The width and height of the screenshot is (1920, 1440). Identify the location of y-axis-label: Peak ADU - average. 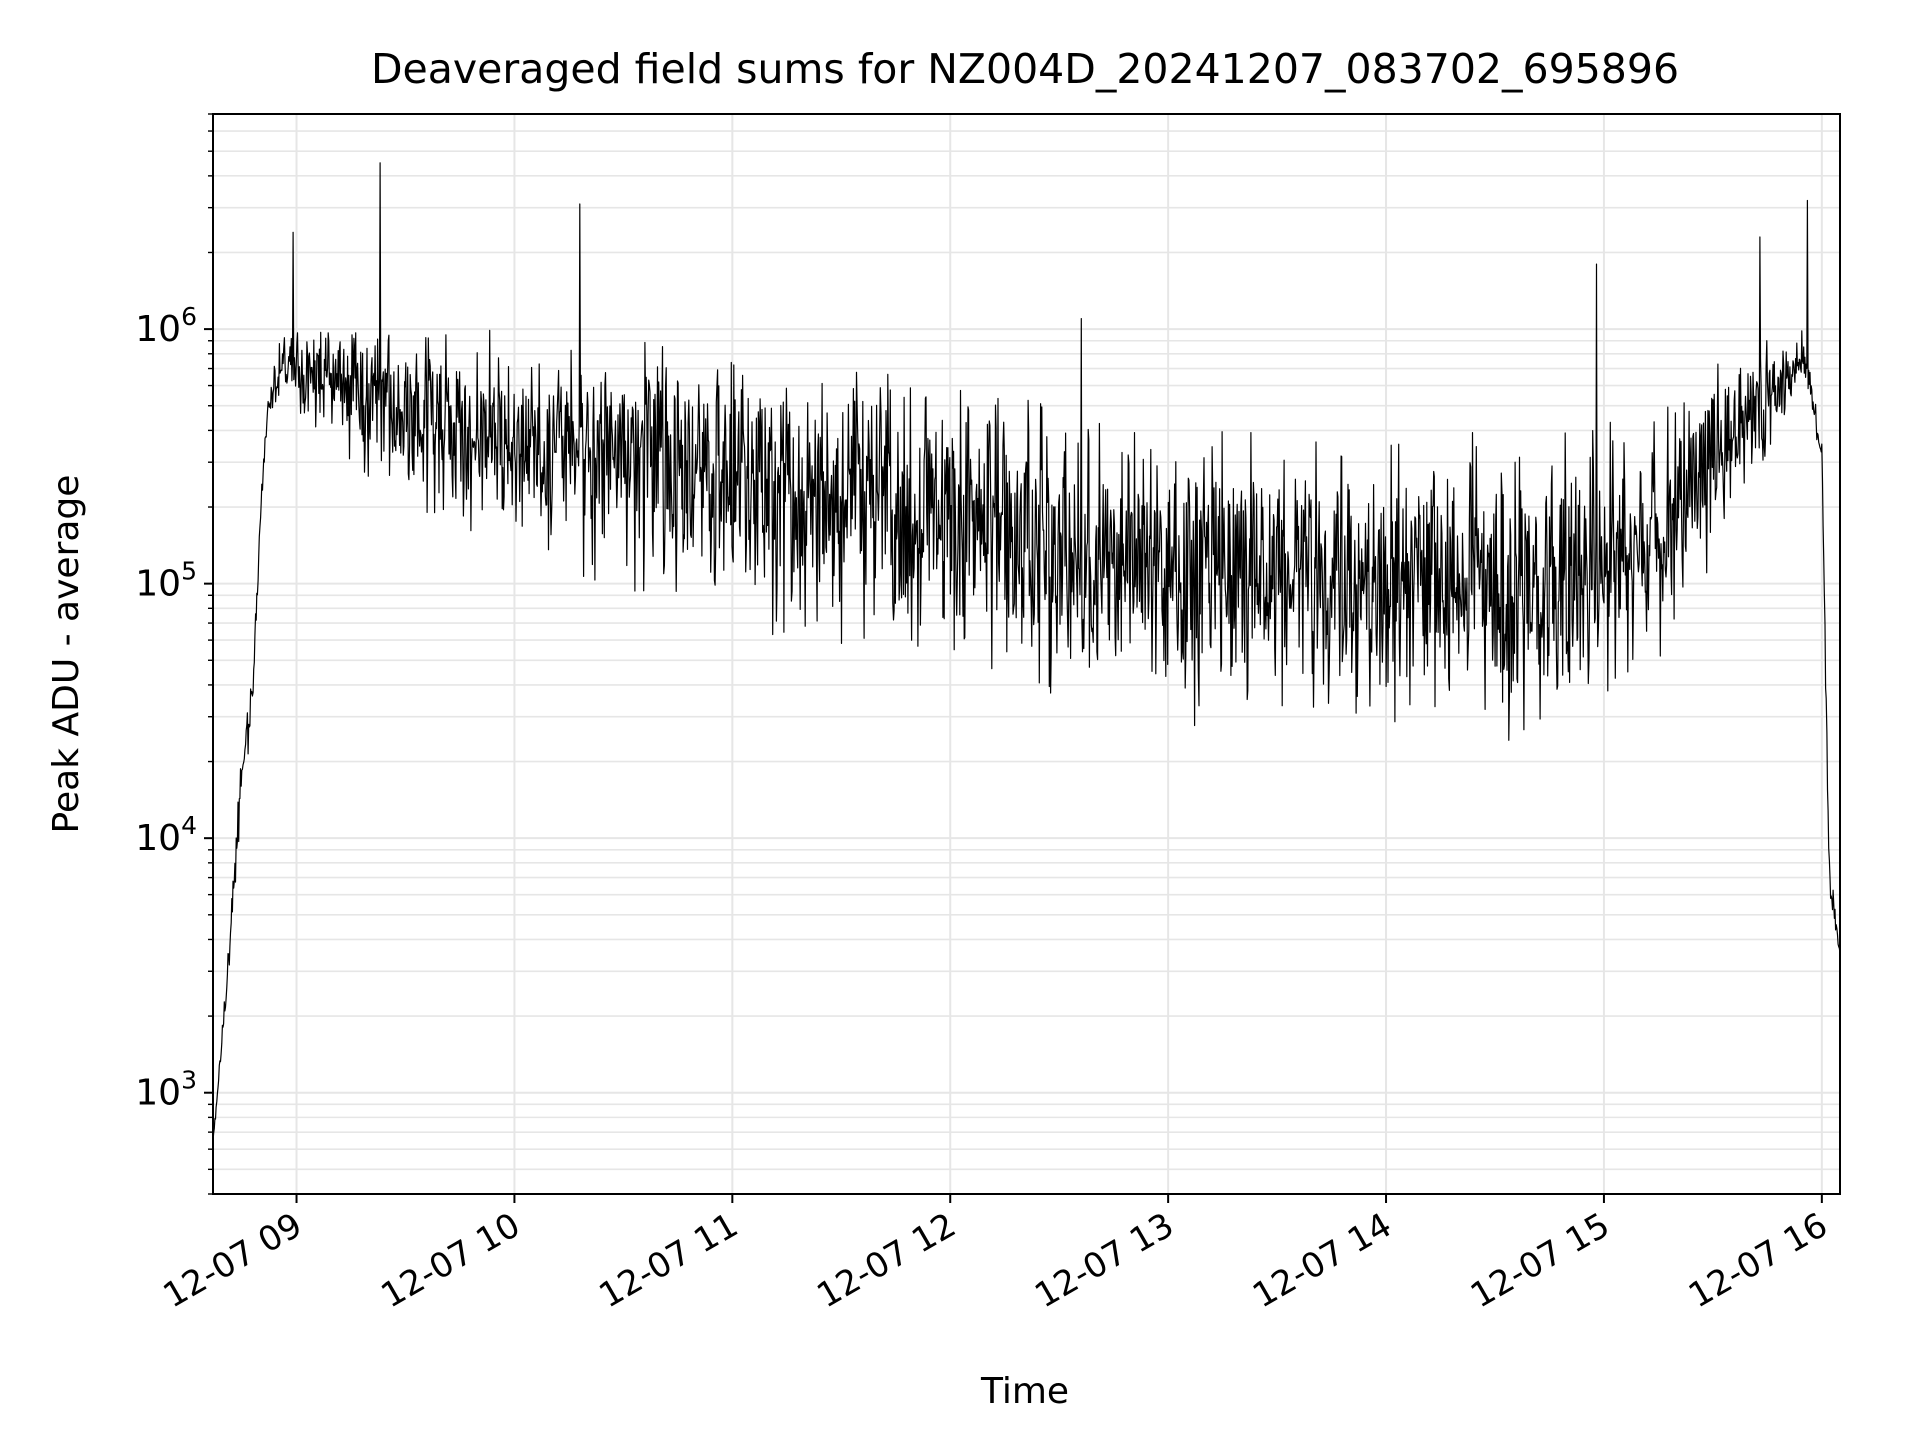
(66, 654).